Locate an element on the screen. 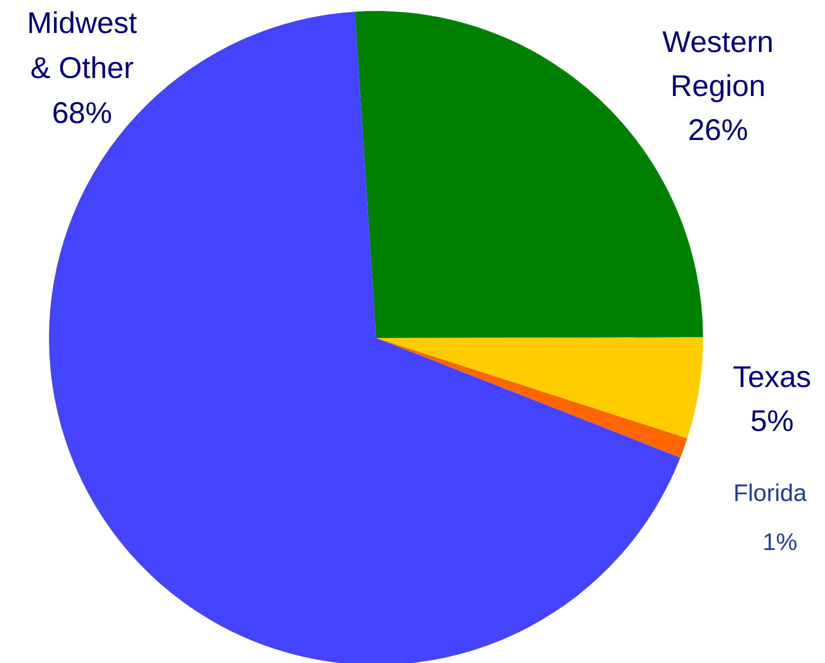  data-label: 26% is located at coordinates (718, 130).